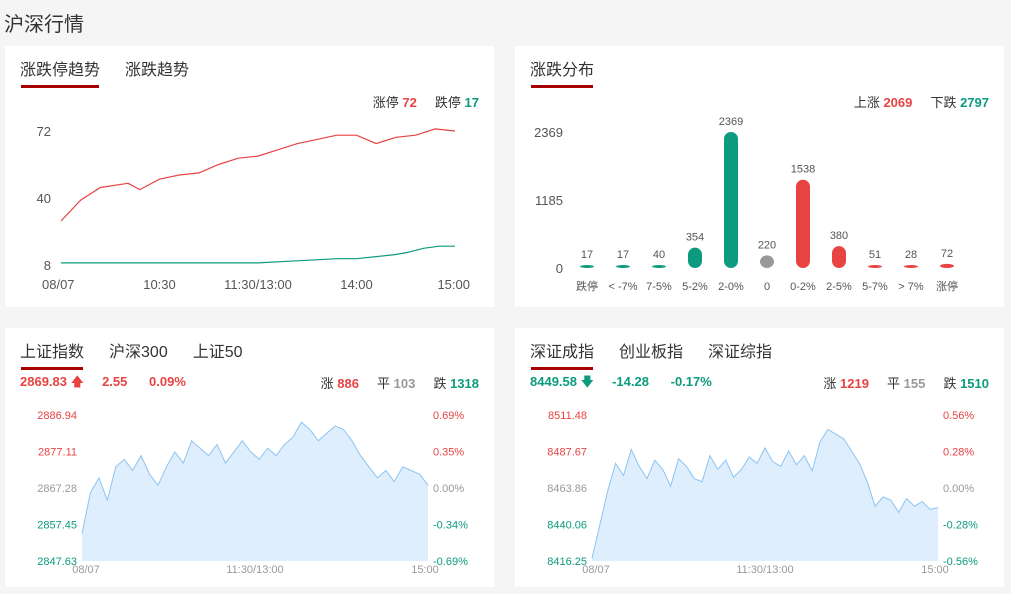  I want to click on y-tick-label-right: 0.28%, so click(958, 453).